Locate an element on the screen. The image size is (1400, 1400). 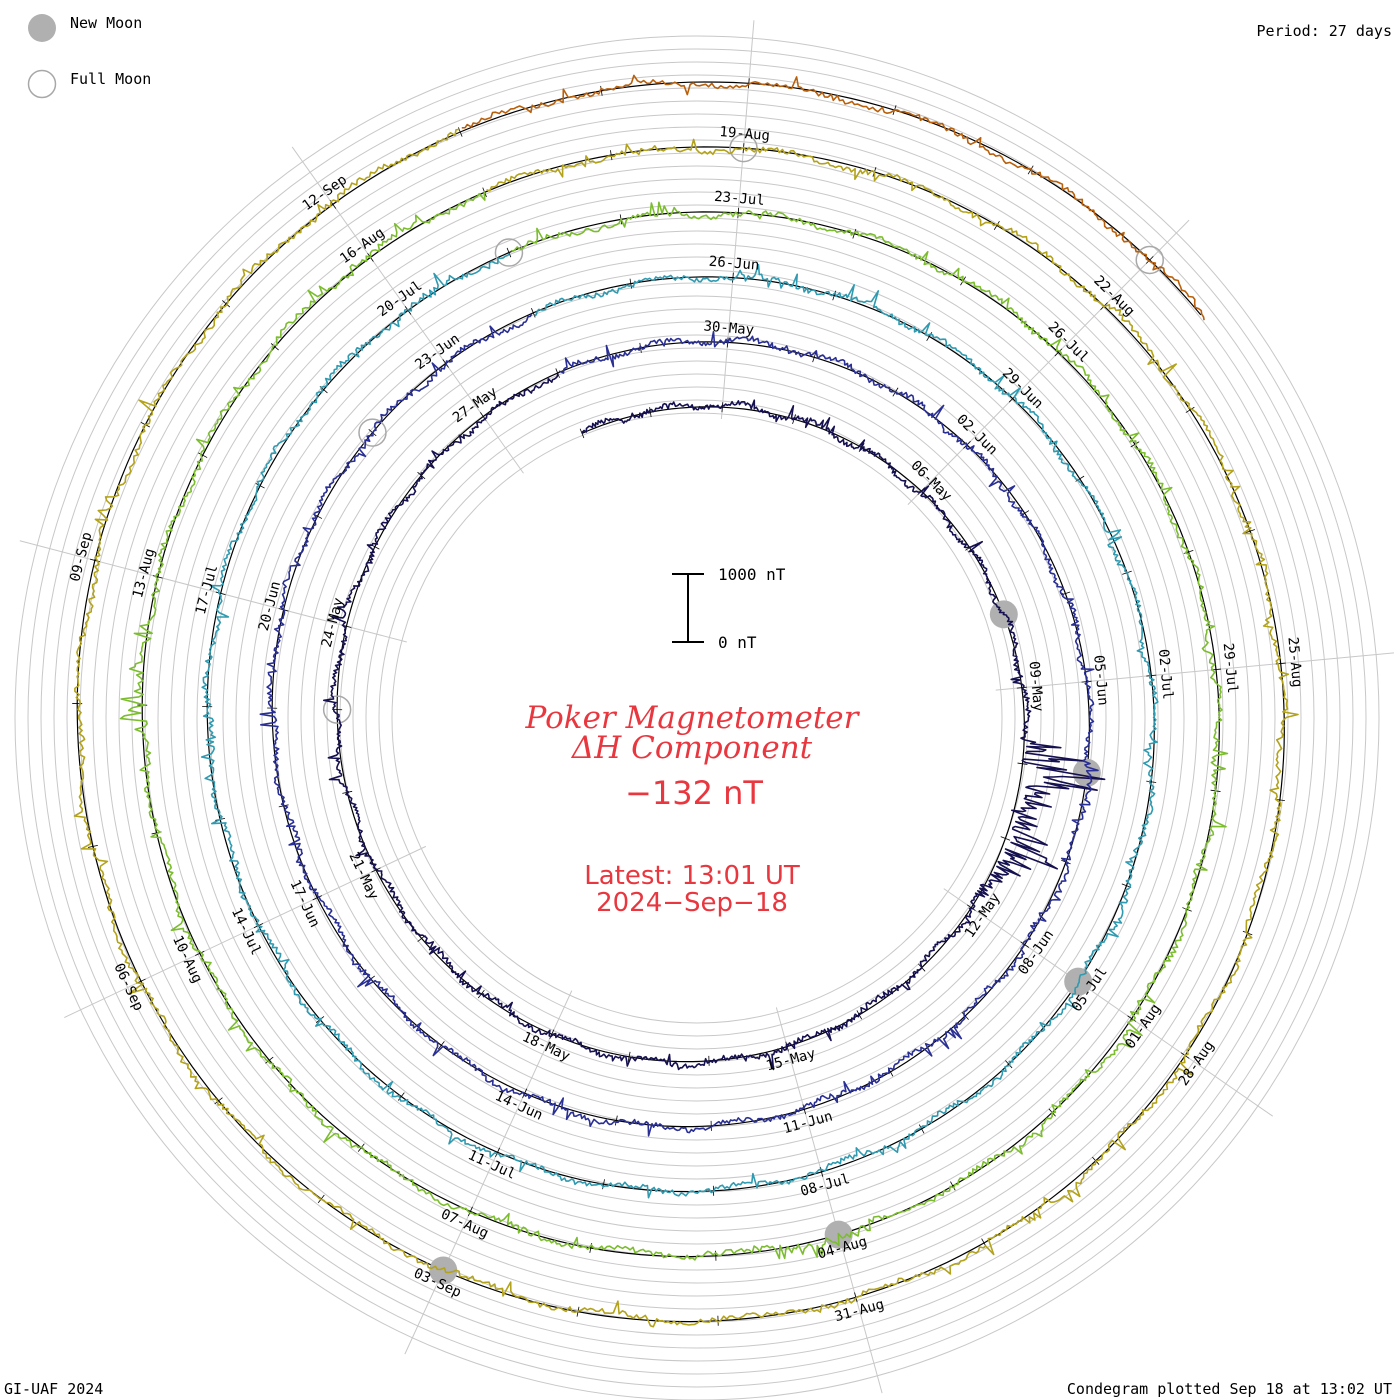
period-label: Period: 27 days is located at coordinates (1324, 31).